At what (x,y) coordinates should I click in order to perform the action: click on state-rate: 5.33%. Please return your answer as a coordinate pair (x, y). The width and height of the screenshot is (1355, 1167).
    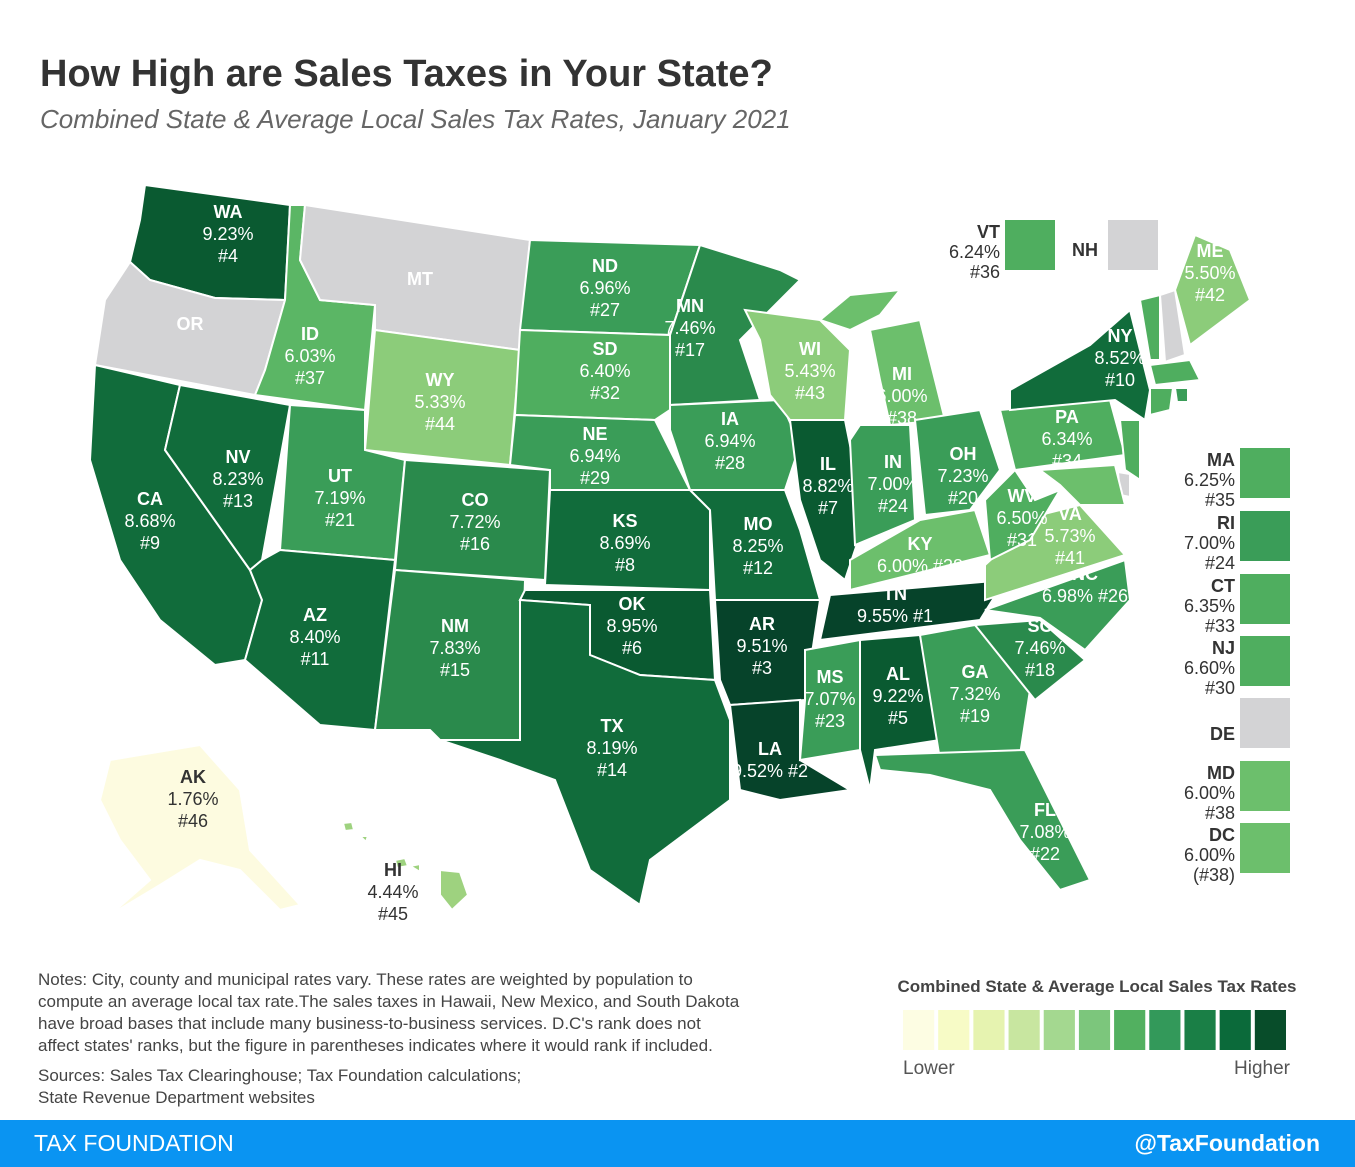
    Looking at the image, I should click on (439, 402).